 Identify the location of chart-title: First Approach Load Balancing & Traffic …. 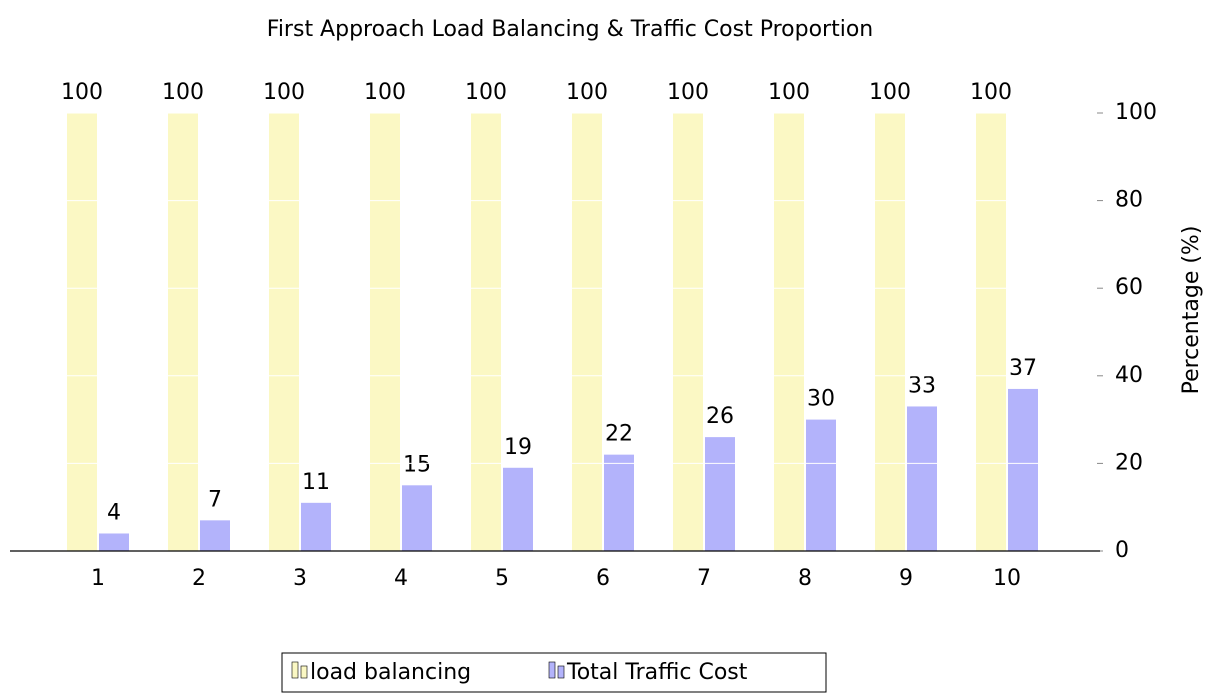
(570, 29).